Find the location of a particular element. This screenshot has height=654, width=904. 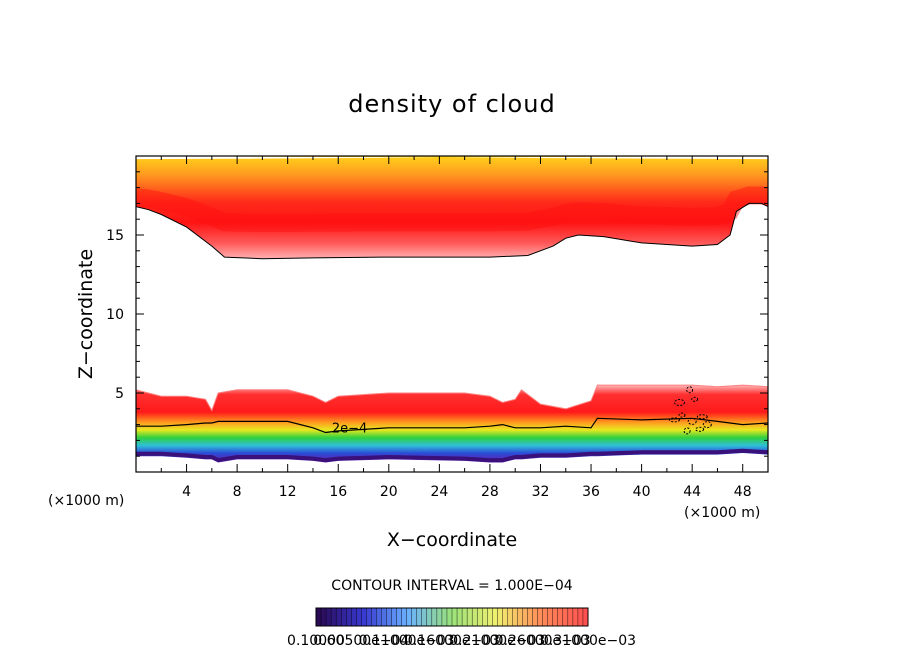

x-tick-label: 24 is located at coordinates (439, 492).